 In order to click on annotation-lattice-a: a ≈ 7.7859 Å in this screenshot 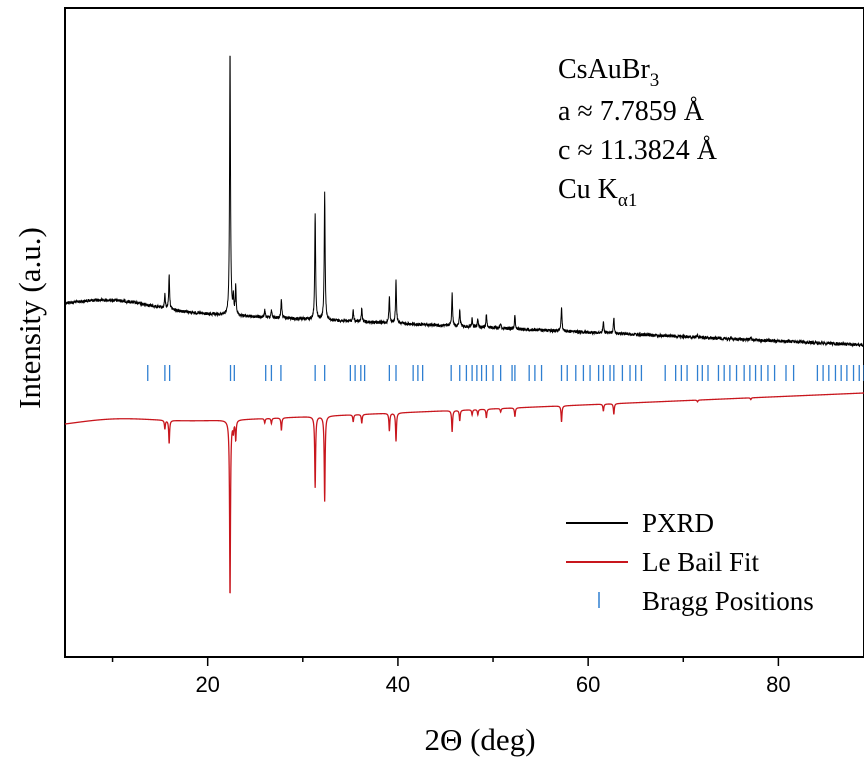, I will do `click(631, 111)`.